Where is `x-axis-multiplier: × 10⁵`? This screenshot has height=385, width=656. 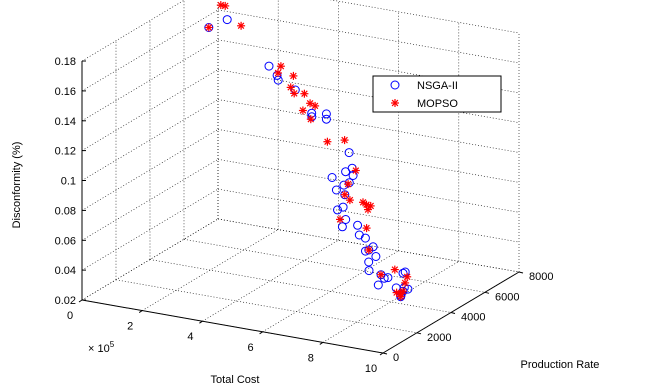 x-axis-multiplier: × 10⁵ is located at coordinates (101, 347).